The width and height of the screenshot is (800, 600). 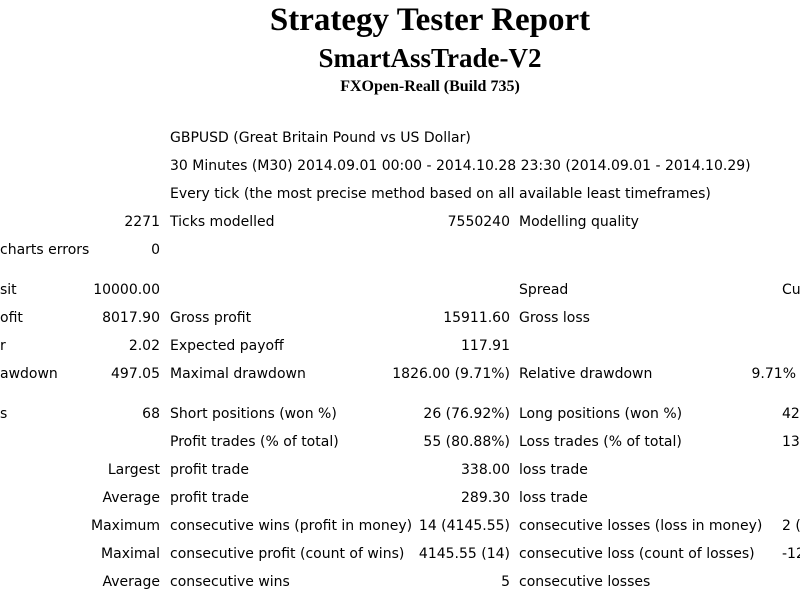 I want to click on net-profit-label: ofit, so click(x=11, y=318).